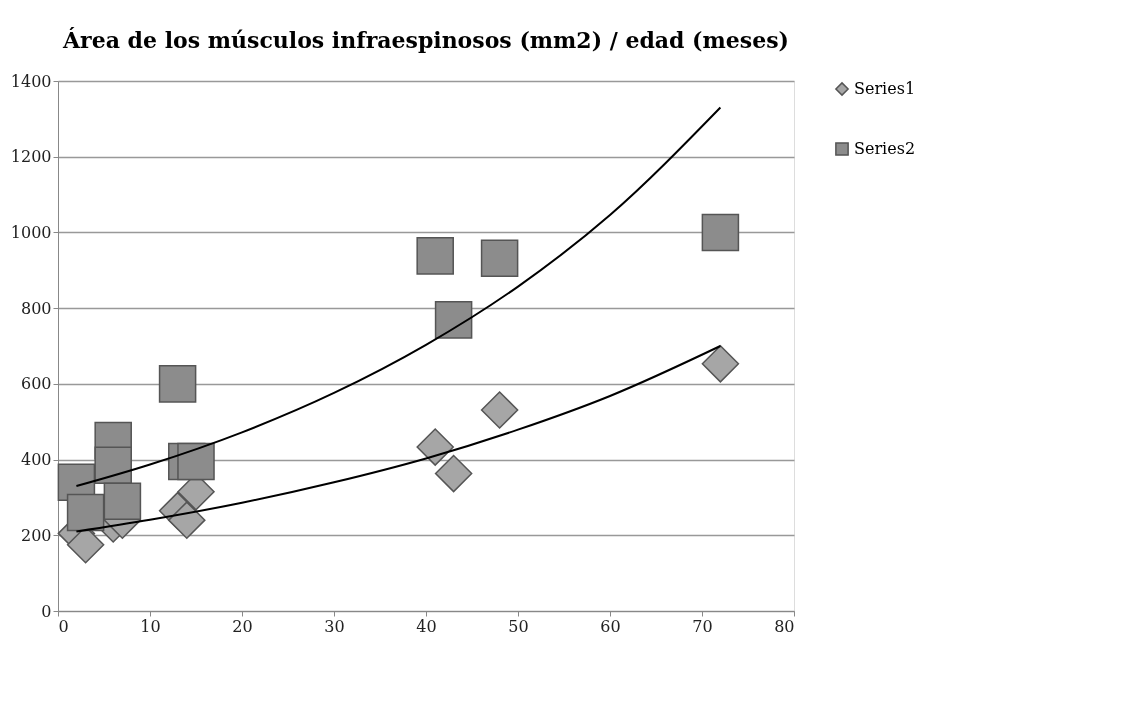 The image size is (1127, 701). I want to click on x-tick-label: 80, so click(784, 626).